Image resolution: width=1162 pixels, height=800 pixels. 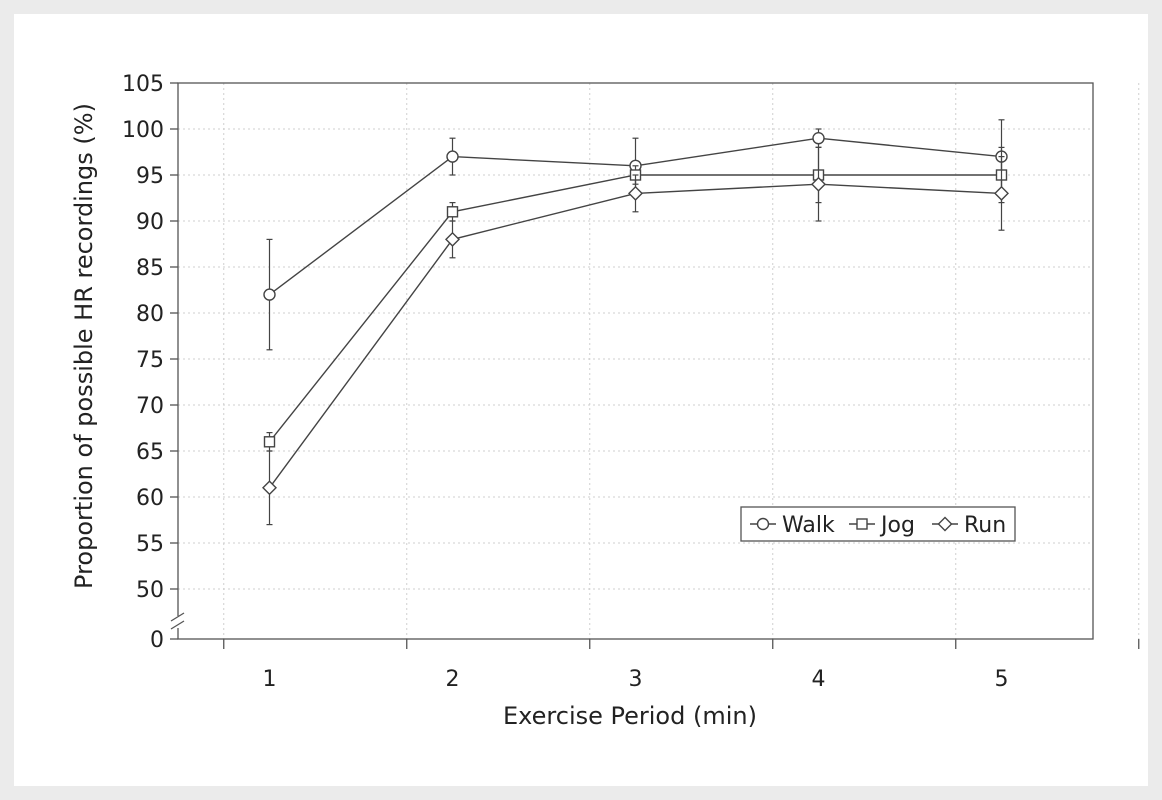 I want to click on x-tick-label: 3, so click(x=636, y=679).